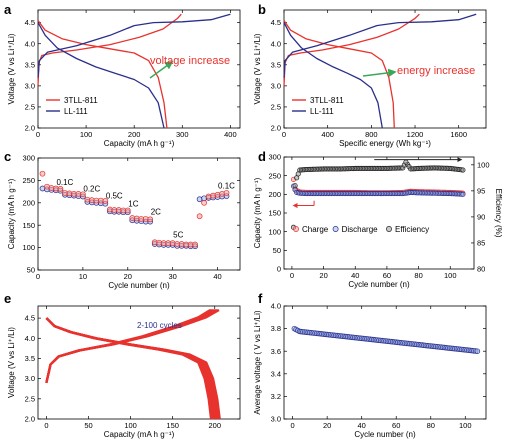 The image size is (510, 442). What do you see at coordinates (172, 425) in the screenshot?
I see `x-tick-label: 150` at bounding box center [172, 425].